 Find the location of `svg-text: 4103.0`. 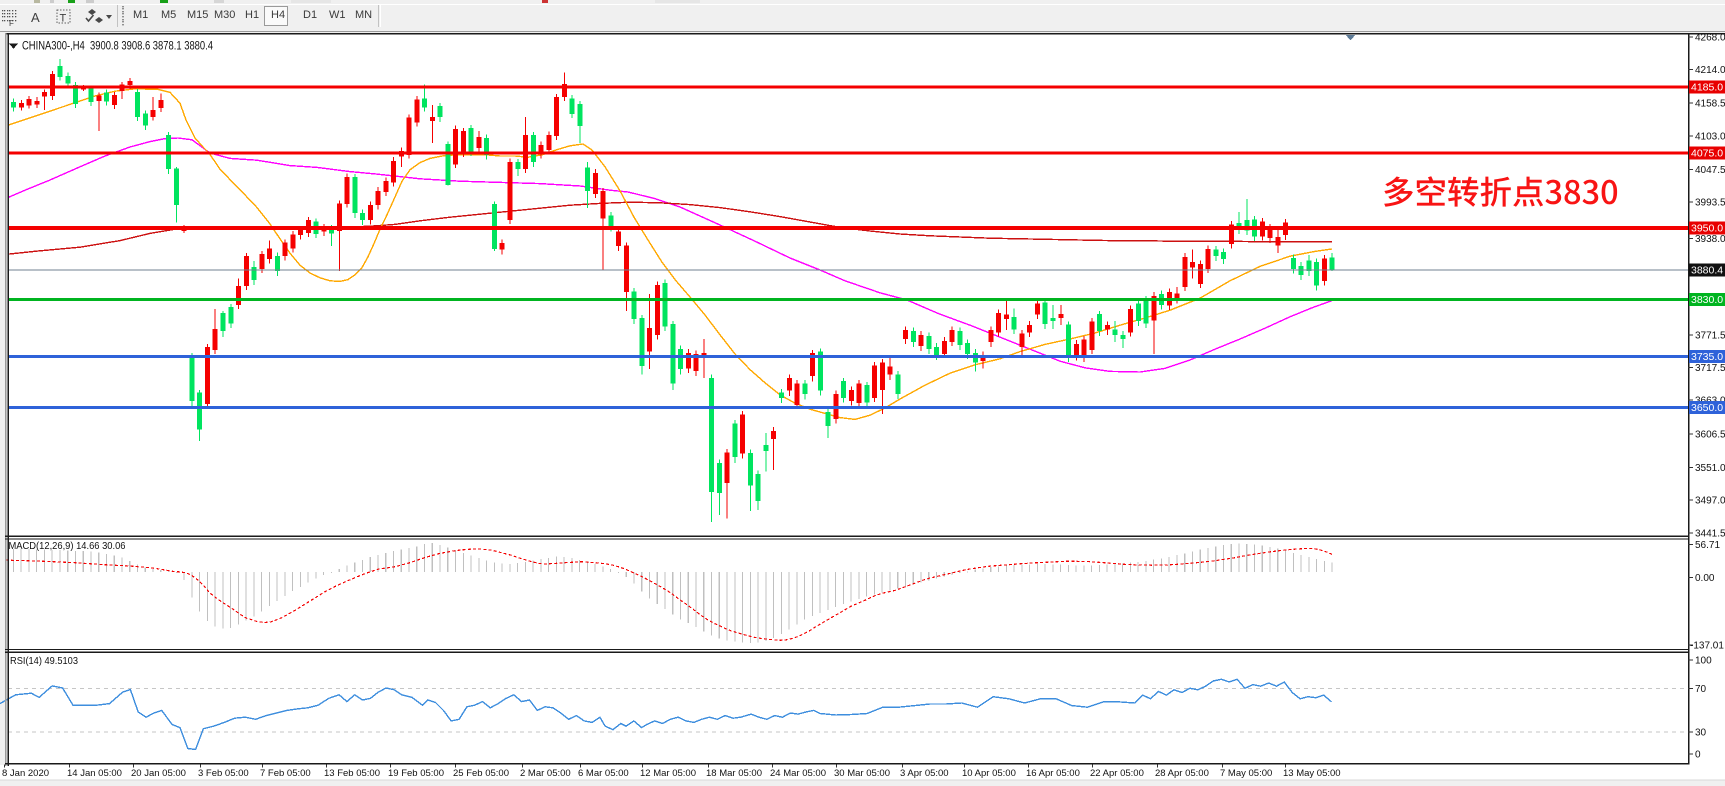

svg-text: 4103.0 is located at coordinates (1710, 137).